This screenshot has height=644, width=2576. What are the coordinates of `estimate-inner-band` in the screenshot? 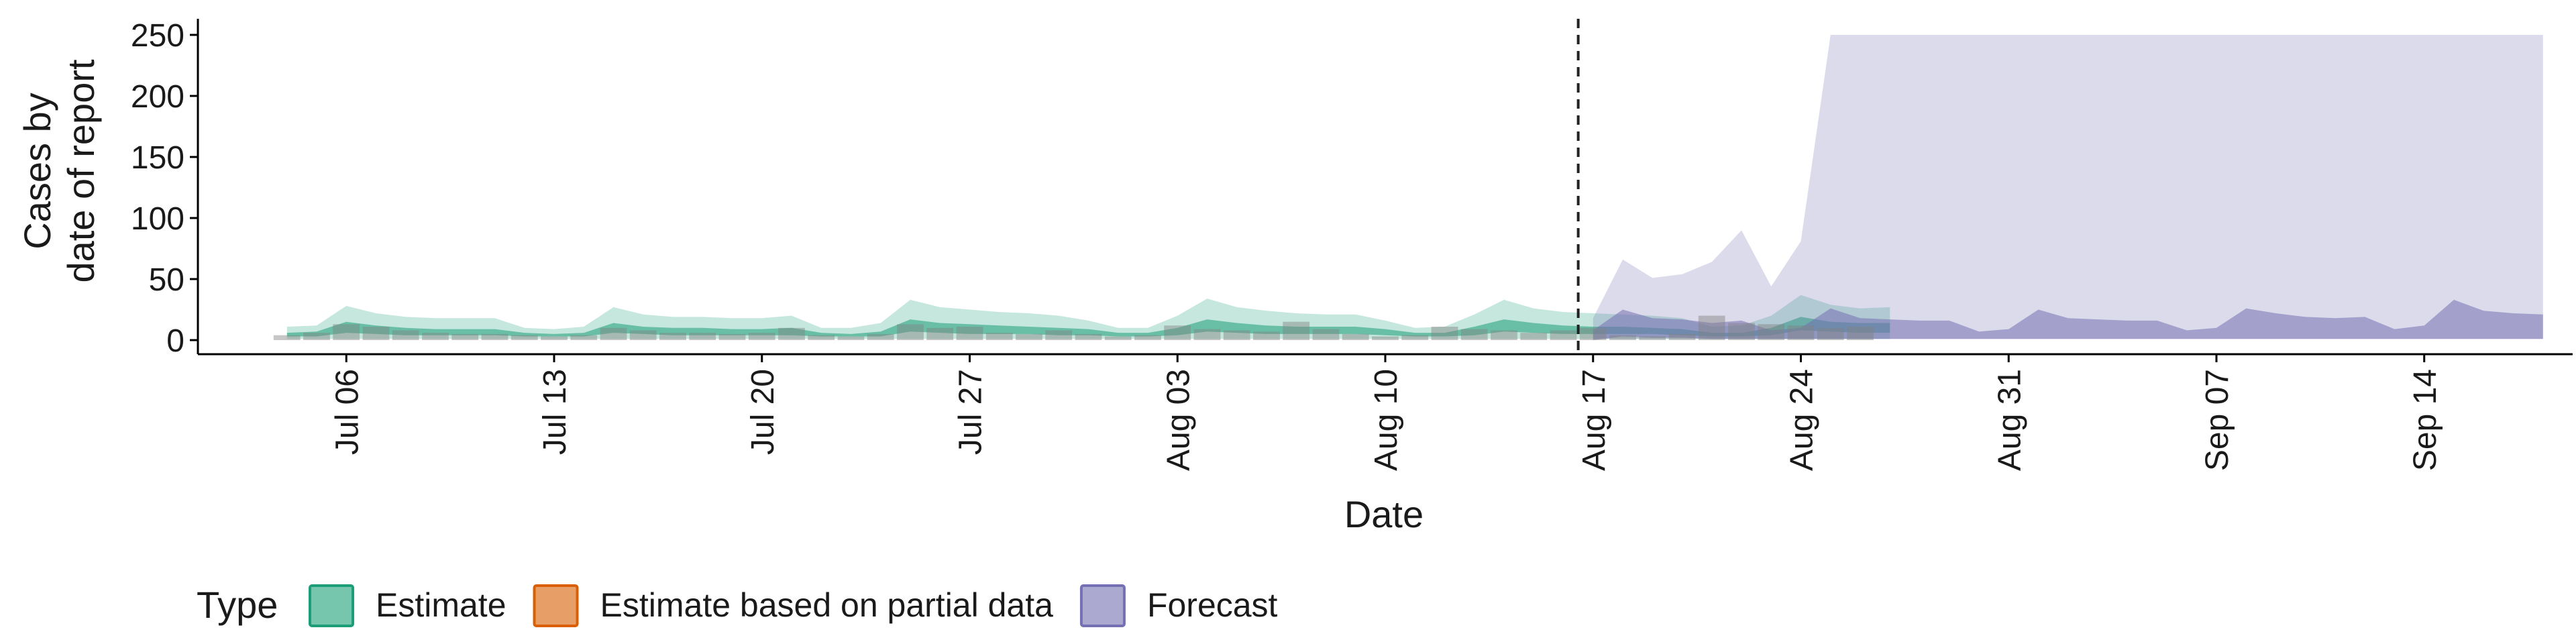 It's located at (1088, 327).